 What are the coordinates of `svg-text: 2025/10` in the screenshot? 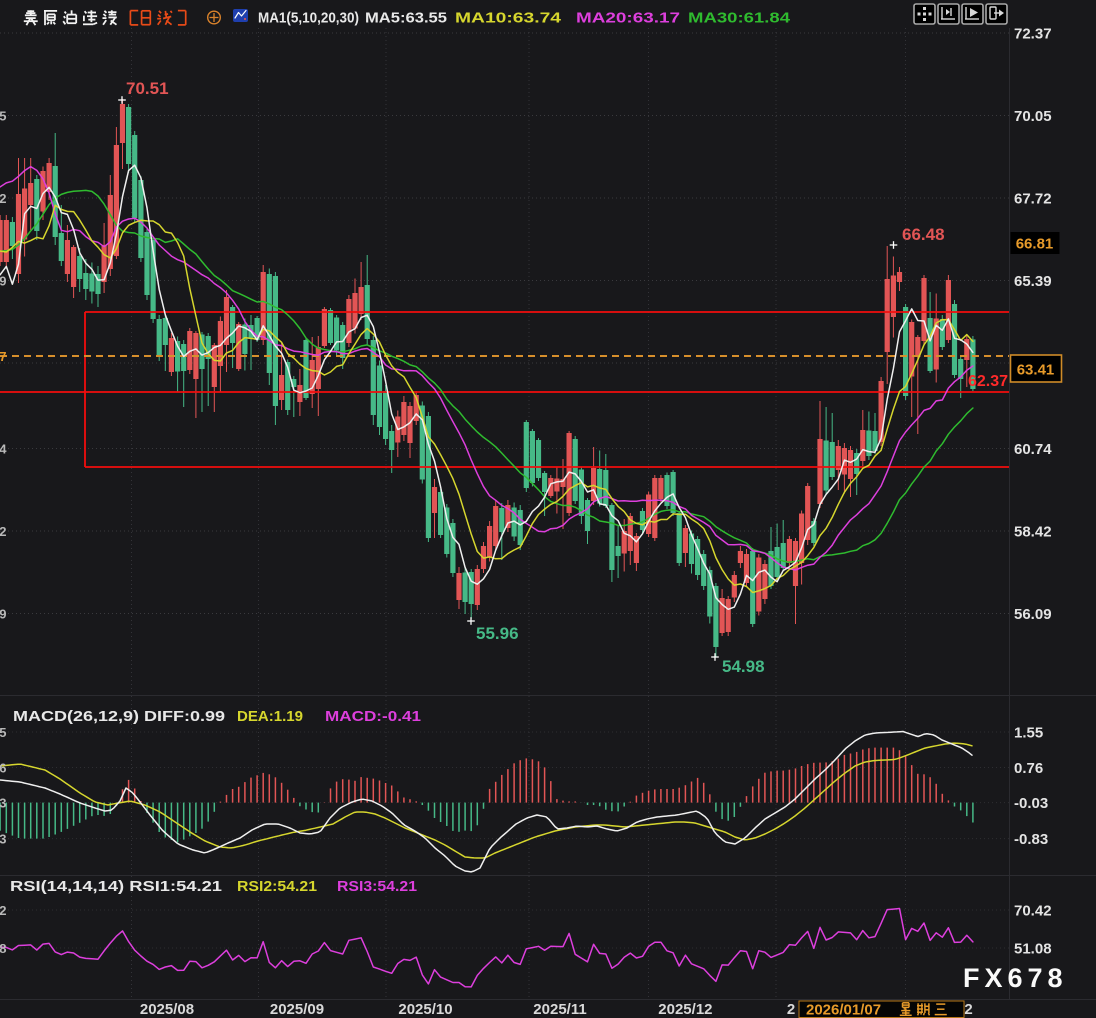 It's located at (425, 1009).